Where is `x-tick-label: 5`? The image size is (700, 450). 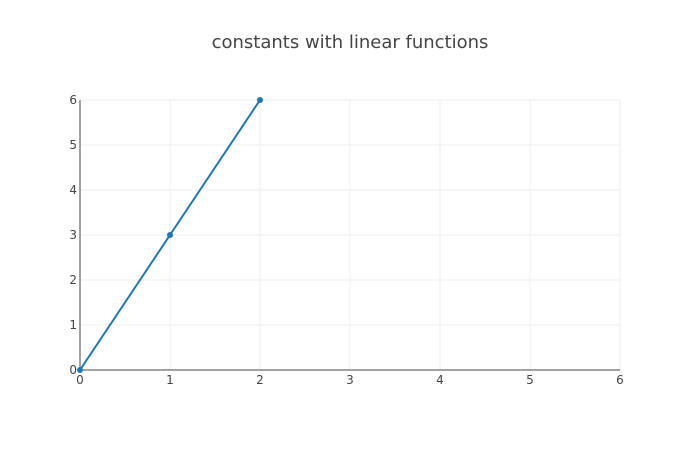
x-tick-label: 5 is located at coordinates (530, 380).